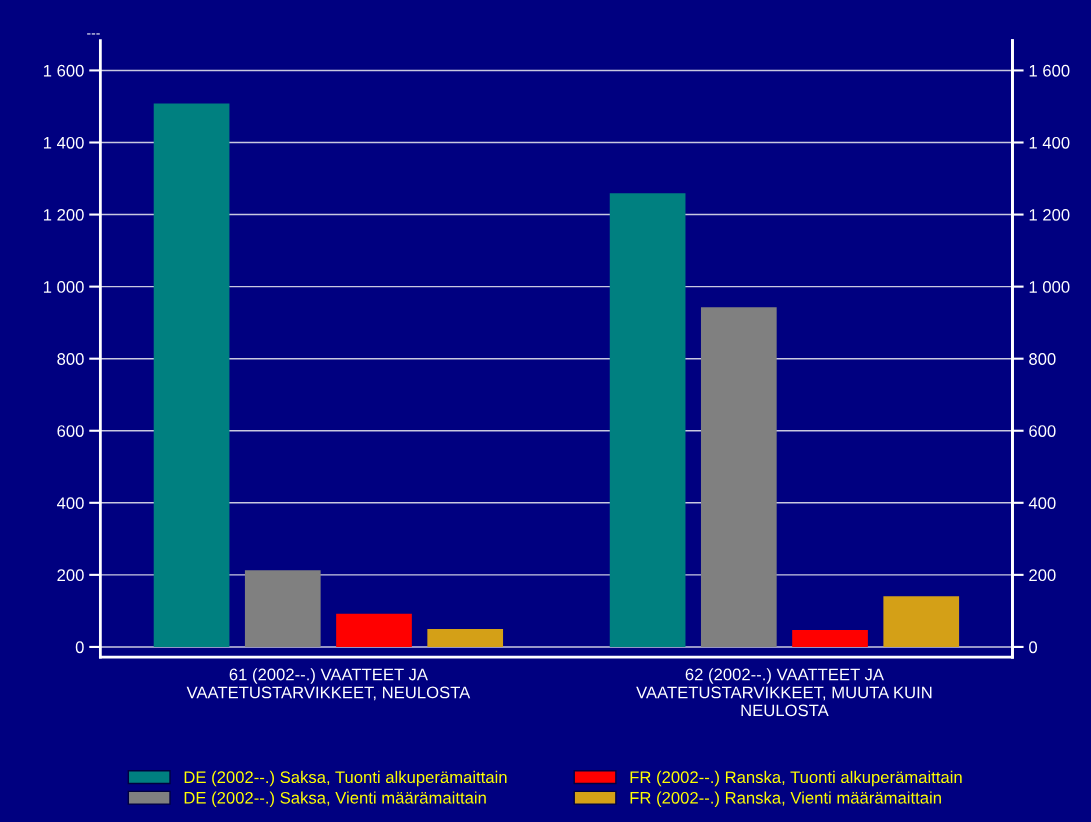 Image resolution: width=1091 pixels, height=822 pixels. What do you see at coordinates (1042, 575) in the screenshot?
I see `y2-tick-label: 200` at bounding box center [1042, 575].